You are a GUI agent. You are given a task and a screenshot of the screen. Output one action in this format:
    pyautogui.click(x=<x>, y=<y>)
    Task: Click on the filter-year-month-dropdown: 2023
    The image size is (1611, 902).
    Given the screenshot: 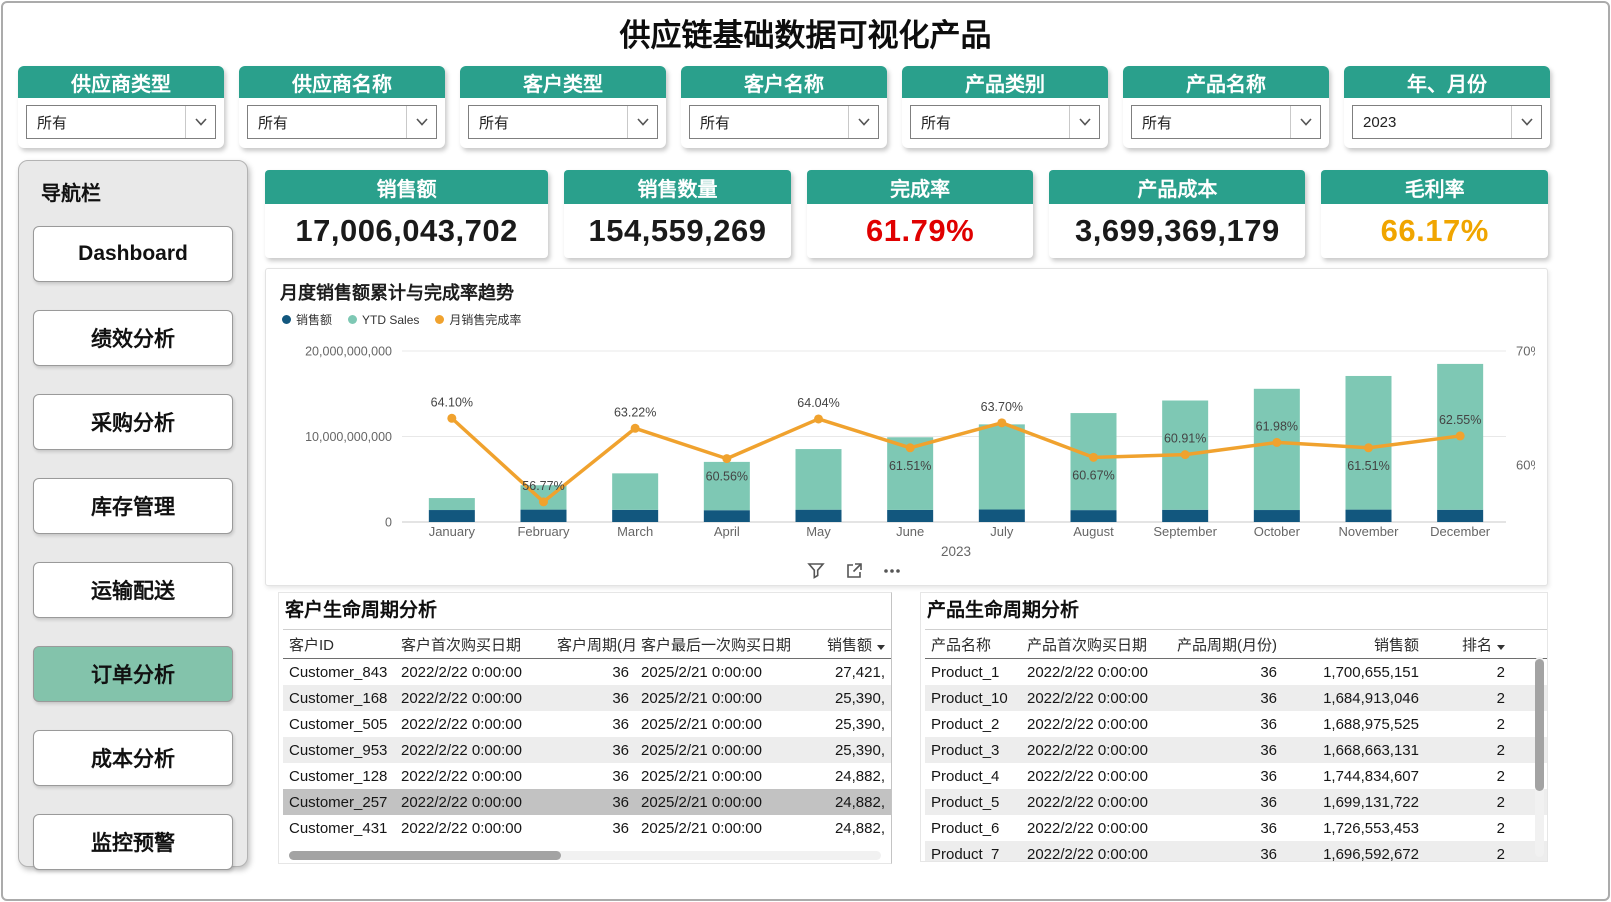 What is the action you would take?
    pyautogui.click(x=1447, y=122)
    